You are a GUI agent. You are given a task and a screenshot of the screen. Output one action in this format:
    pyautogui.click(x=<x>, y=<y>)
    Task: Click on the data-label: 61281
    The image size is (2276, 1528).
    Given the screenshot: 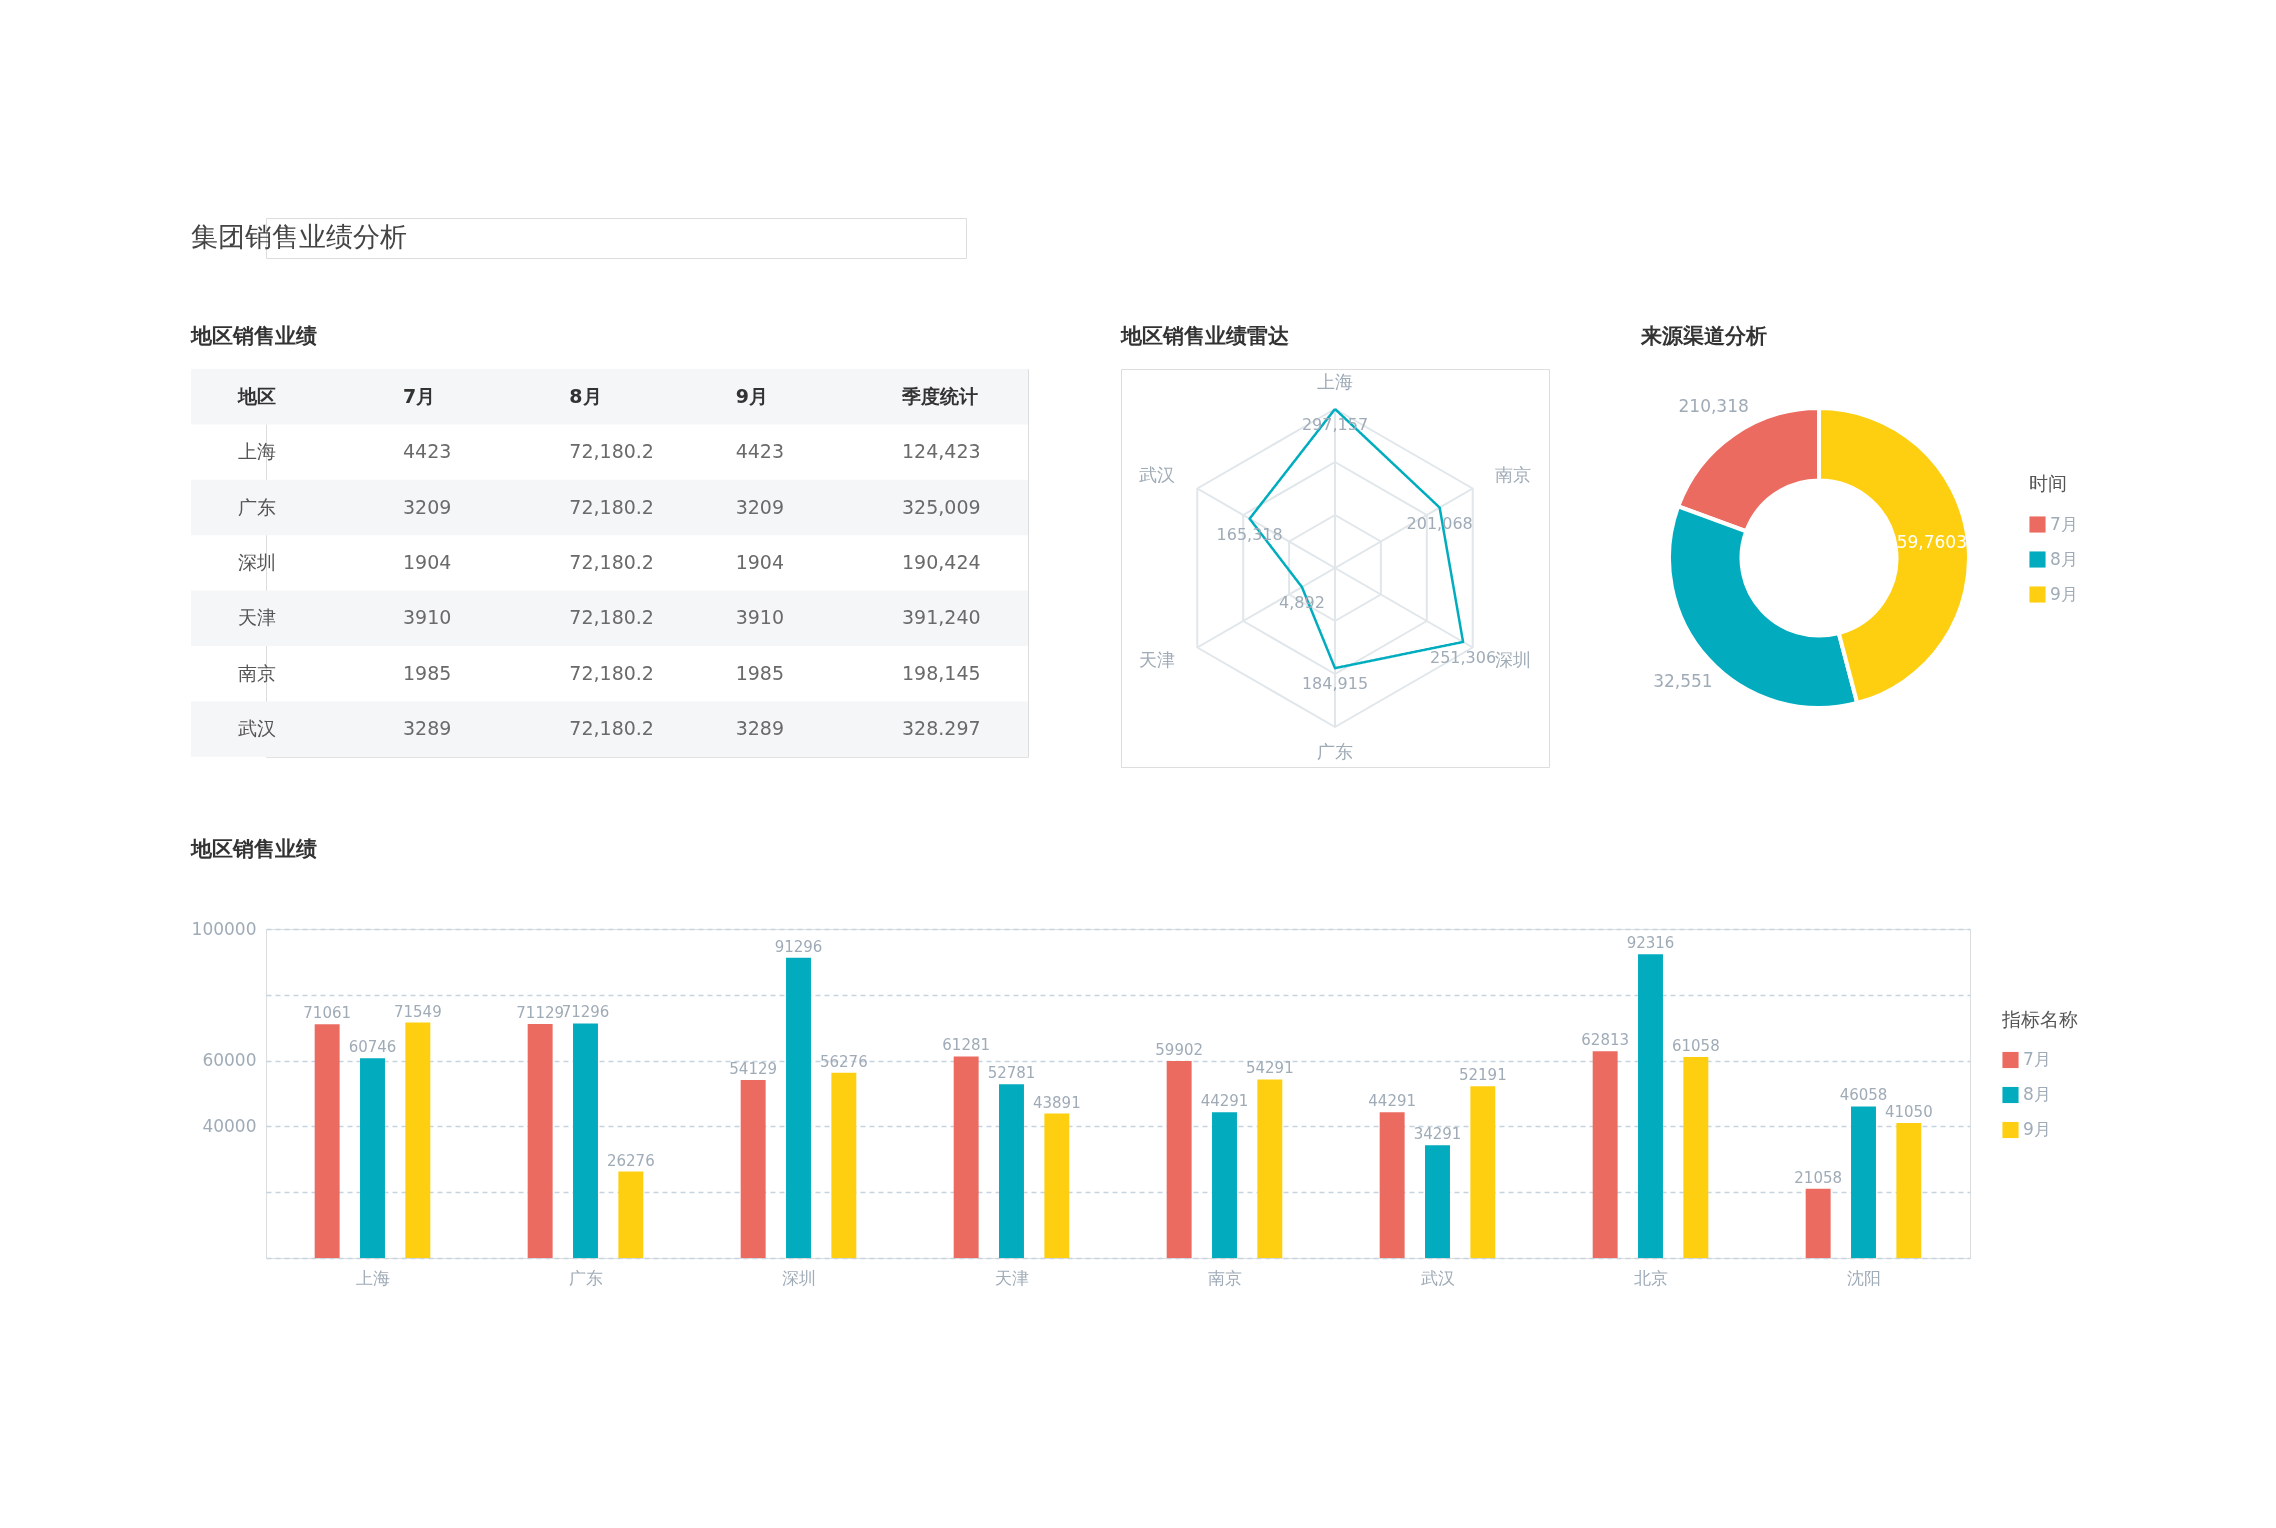 What is the action you would take?
    pyautogui.click(x=966, y=1045)
    